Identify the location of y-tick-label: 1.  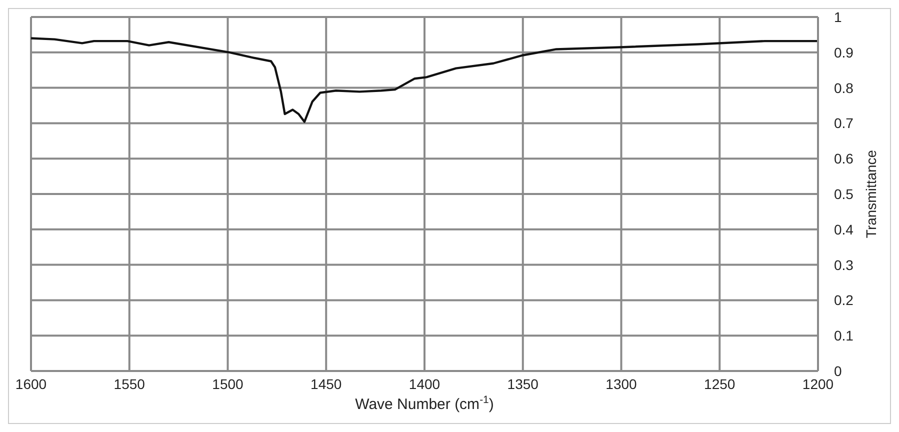
(838, 16).